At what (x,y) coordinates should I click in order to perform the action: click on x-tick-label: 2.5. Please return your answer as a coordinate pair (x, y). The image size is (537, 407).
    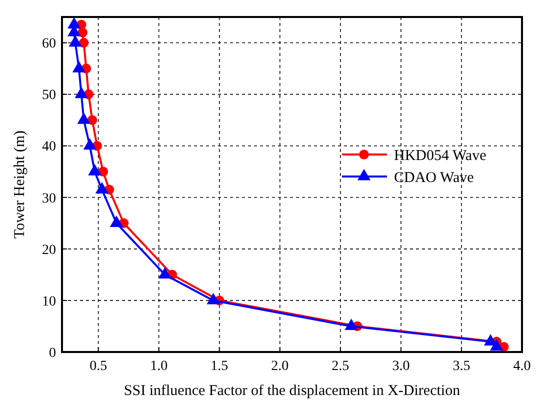
    Looking at the image, I should click on (341, 366).